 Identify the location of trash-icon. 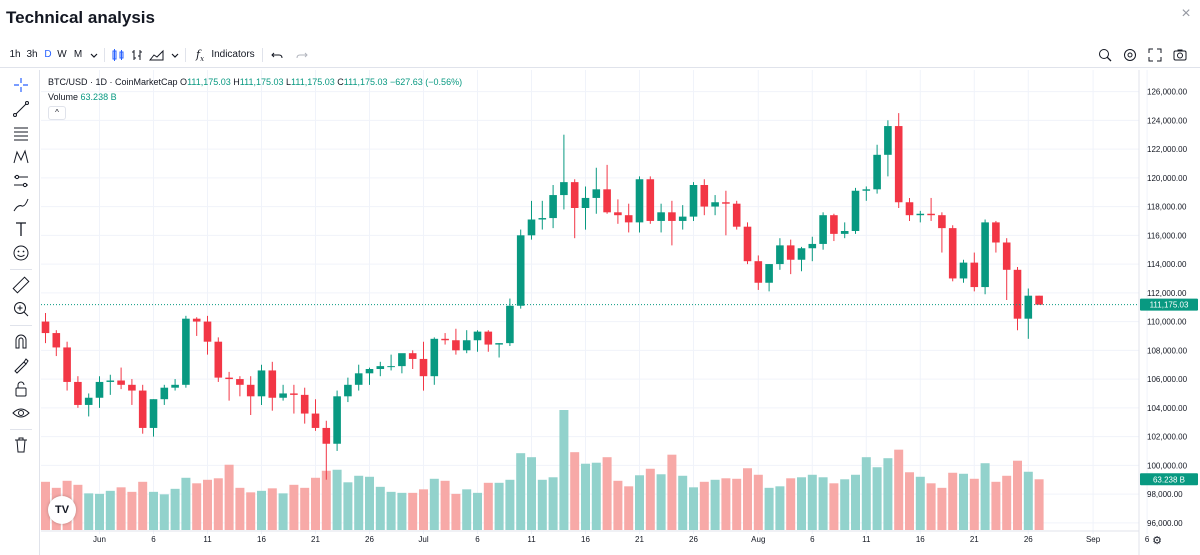
(21, 445).